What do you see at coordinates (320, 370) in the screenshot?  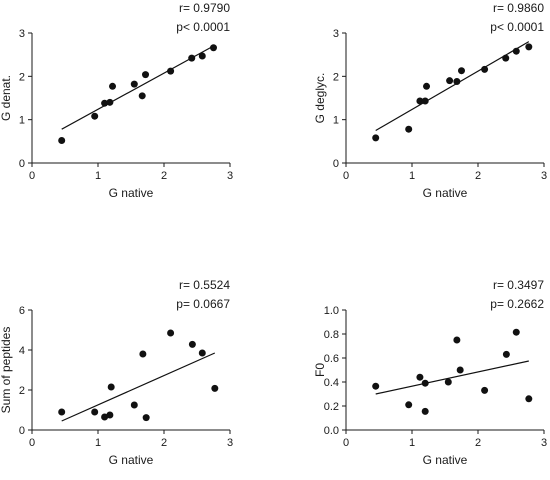 I see `y-axis-title: F0` at bounding box center [320, 370].